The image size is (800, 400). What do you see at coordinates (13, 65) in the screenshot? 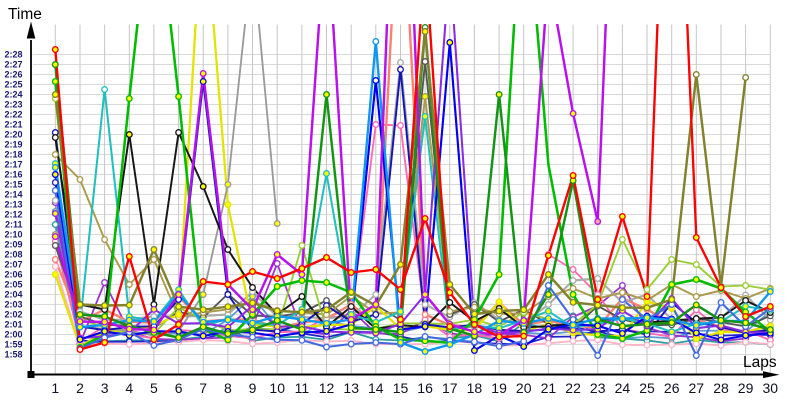
I see `svg-text: 2:27` at bounding box center [13, 65].